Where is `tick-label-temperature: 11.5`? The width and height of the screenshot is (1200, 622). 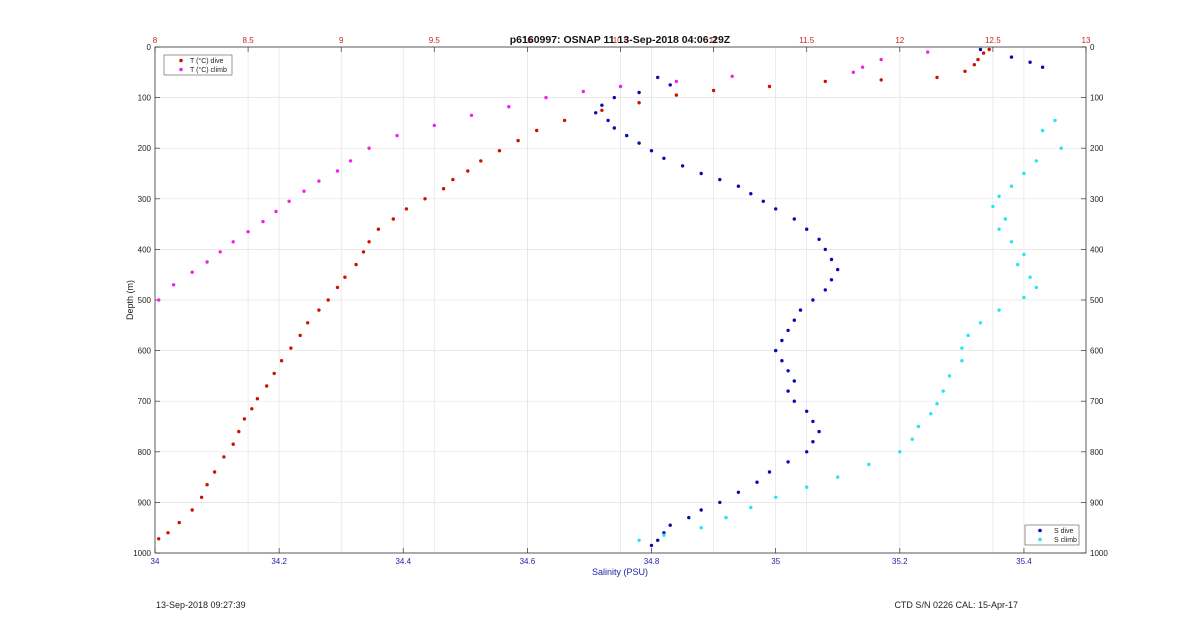
tick-label-temperature: 11.5 is located at coordinates (807, 40).